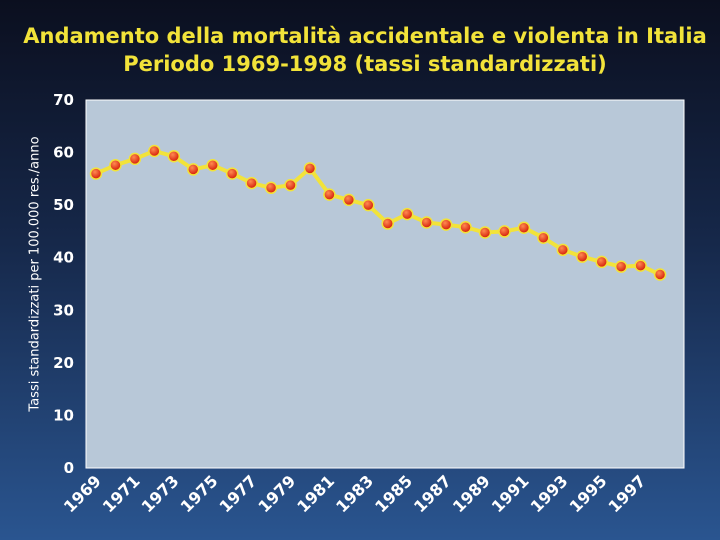 The image size is (720, 540). I want to click on x-tick-label: 1971, so click(121, 493).